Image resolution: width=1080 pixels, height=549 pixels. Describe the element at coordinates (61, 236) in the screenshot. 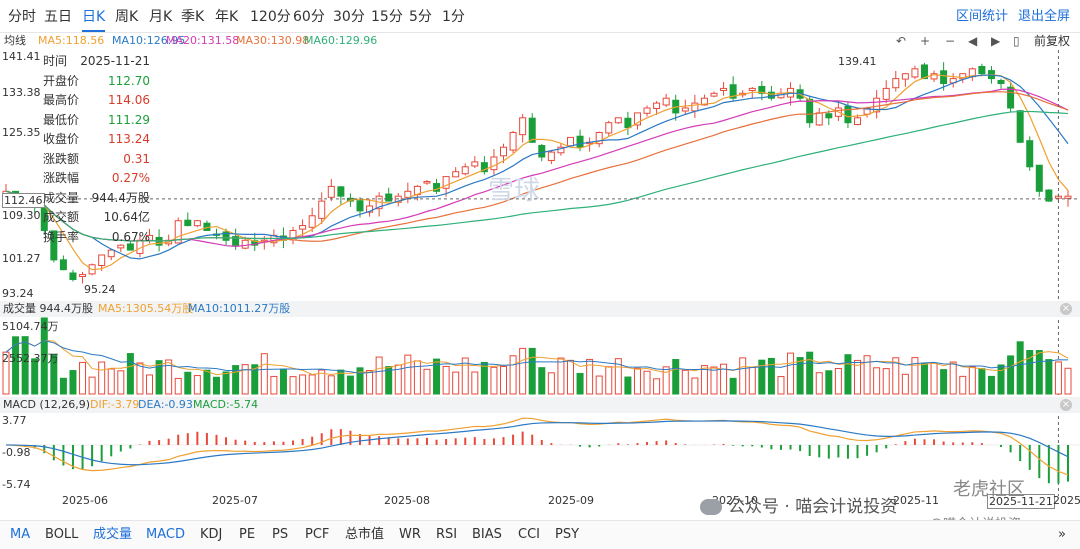

I see `info-label: 换手率` at that location.